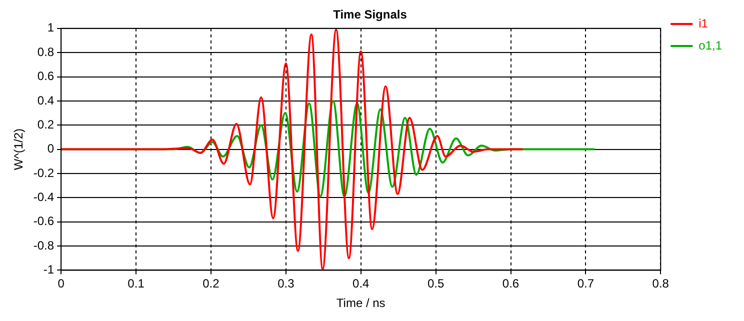  Describe the element at coordinates (50, 149) in the screenshot. I see `y-tick-label: 0` at that location.